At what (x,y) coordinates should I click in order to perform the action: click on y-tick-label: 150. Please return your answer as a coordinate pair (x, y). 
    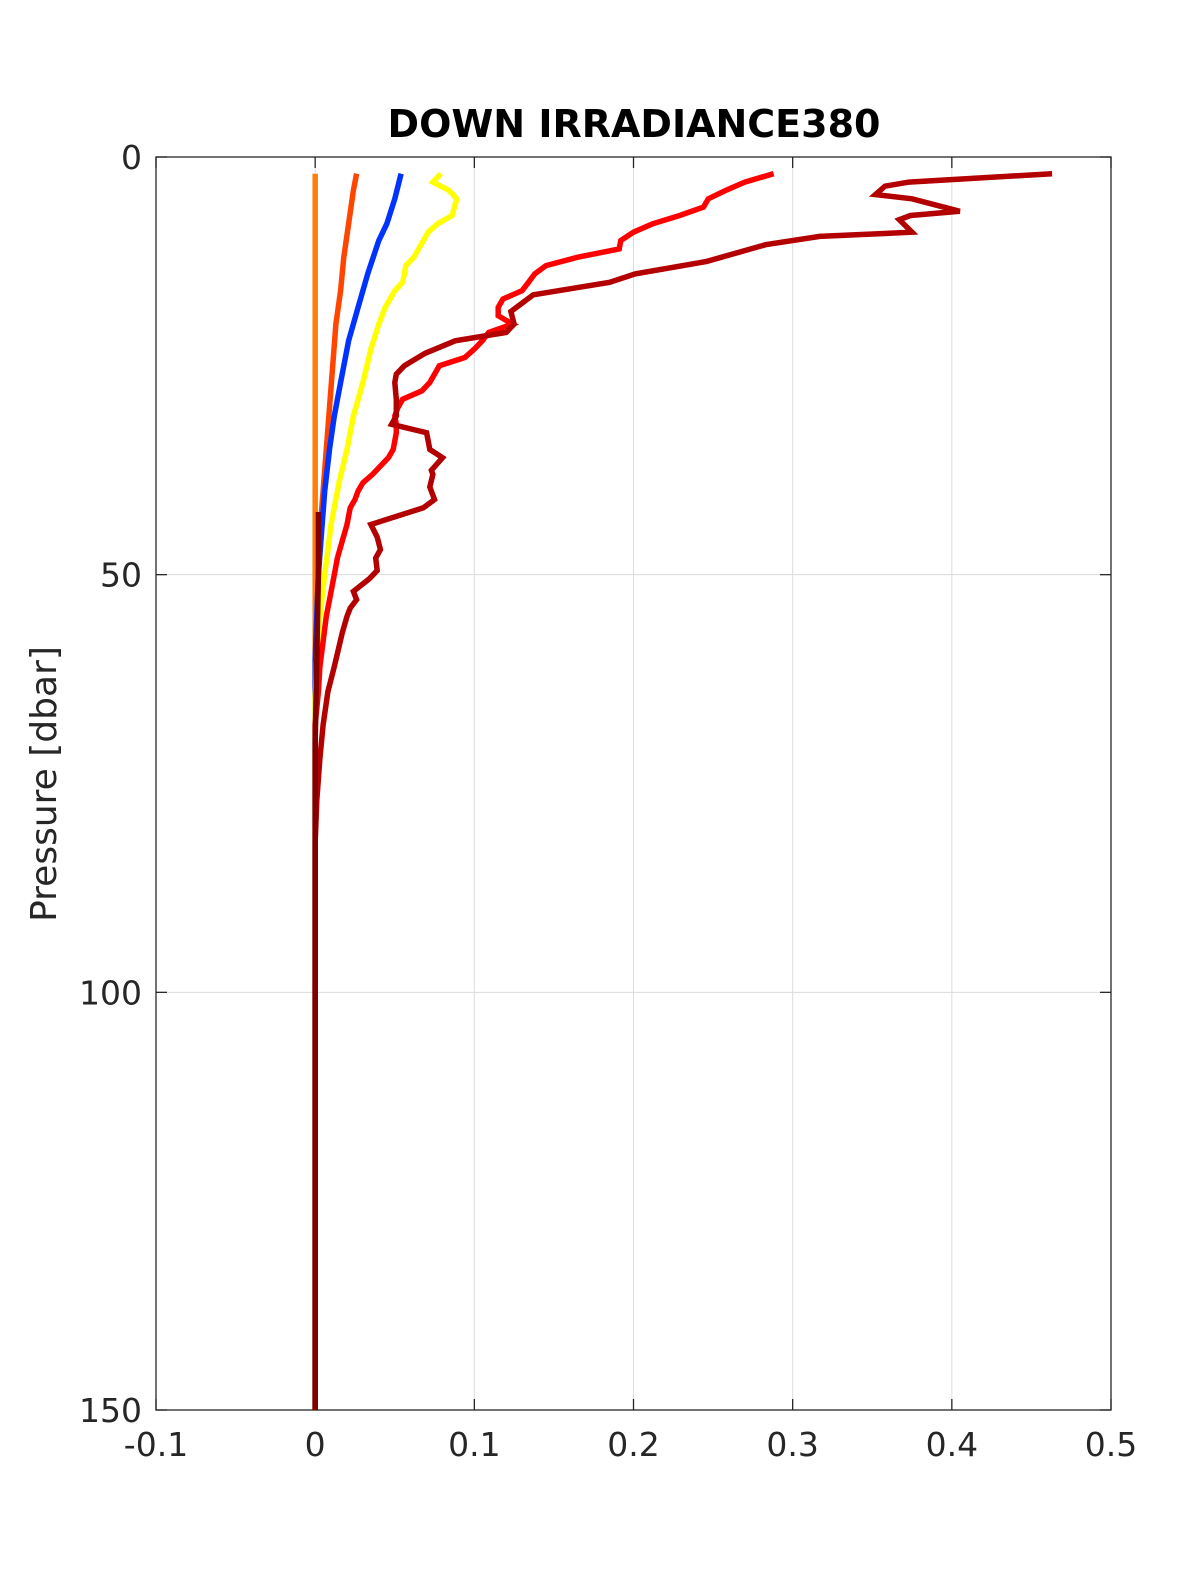
    Looking at the image, I should click on (110, 1410).